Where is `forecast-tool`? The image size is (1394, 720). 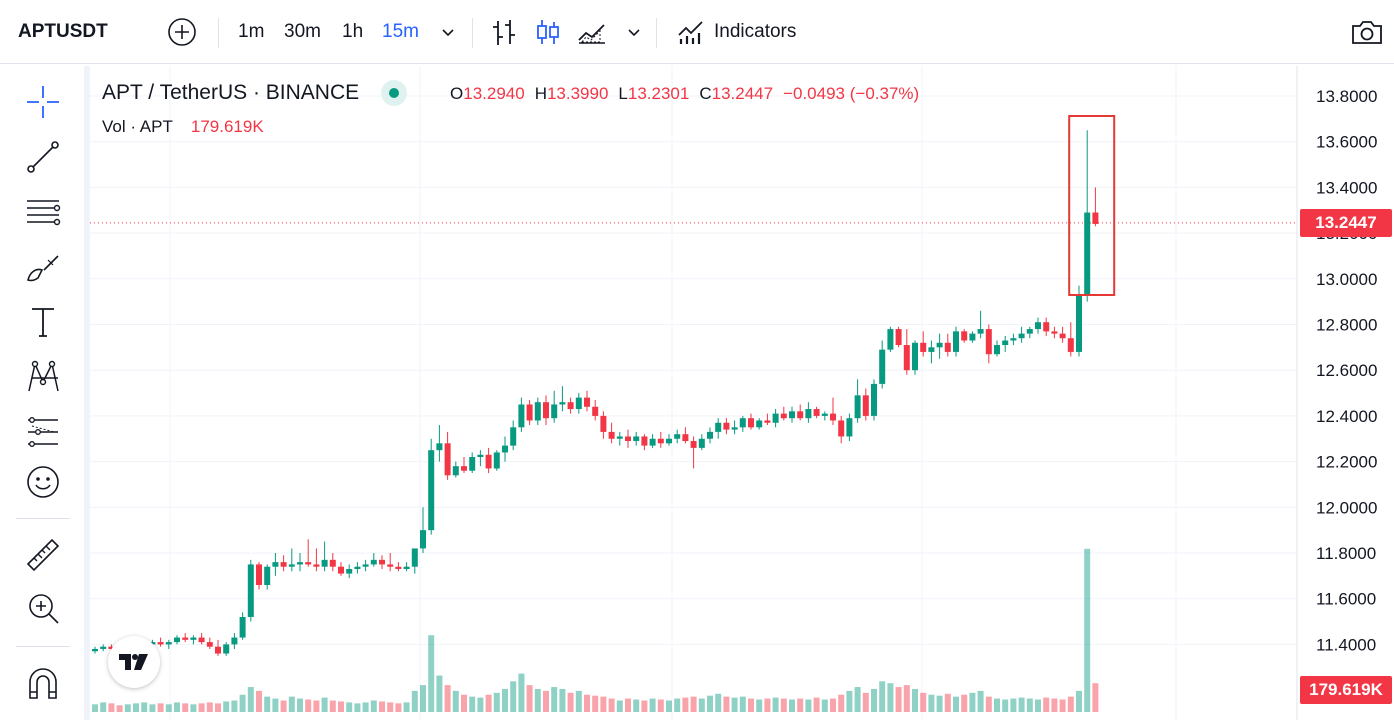 forecast-tool is located at coordinates (43, 432).